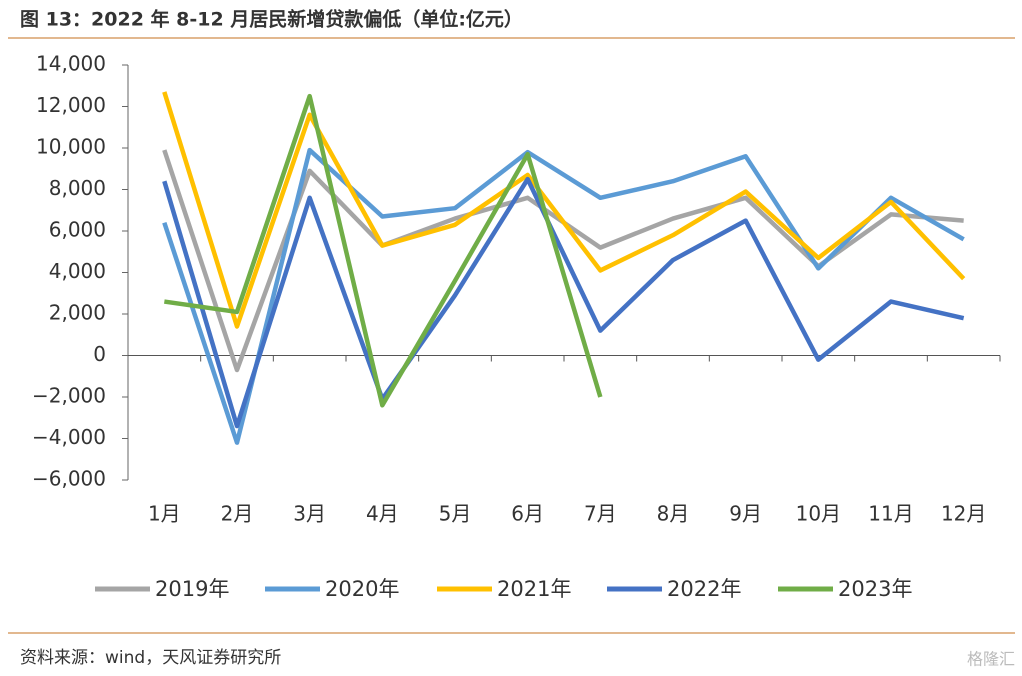  Describe the element at coordinates (745, 514) in the screenshot. I see `x-tick-label: 9月` at that location.